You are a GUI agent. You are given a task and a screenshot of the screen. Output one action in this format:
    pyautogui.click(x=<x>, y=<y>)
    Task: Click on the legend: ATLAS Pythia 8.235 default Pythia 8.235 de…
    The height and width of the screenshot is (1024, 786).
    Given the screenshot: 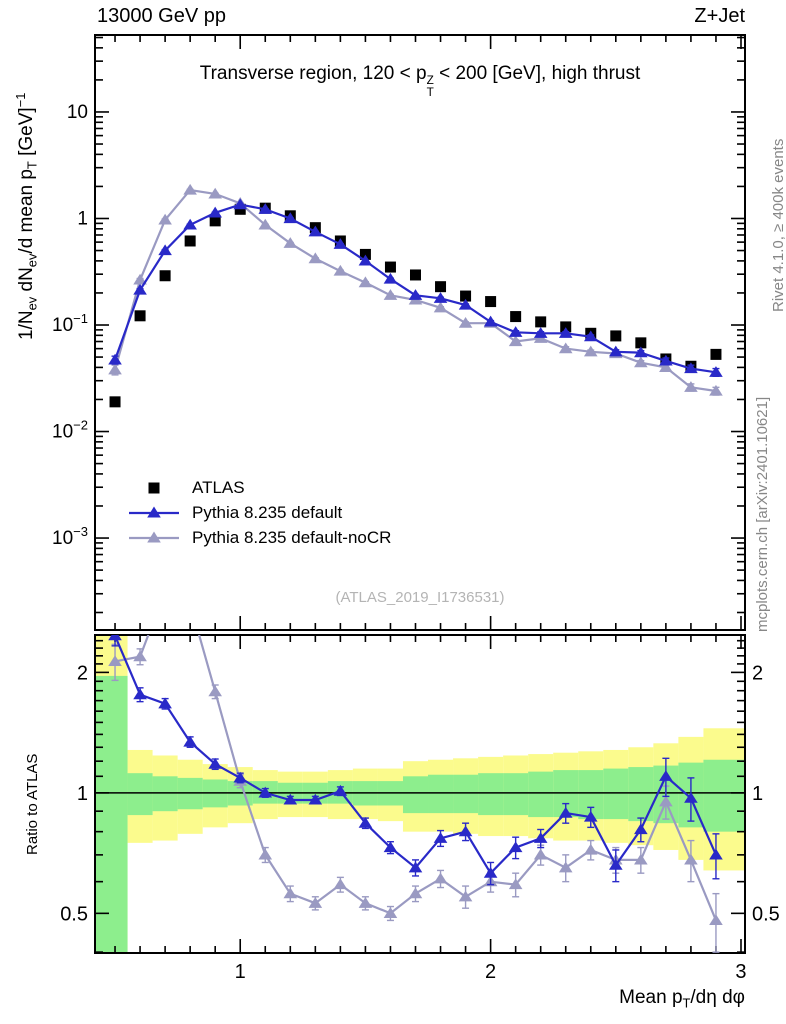 What is the action you would take?
    pyautogui.click(x=260, y=512)
    